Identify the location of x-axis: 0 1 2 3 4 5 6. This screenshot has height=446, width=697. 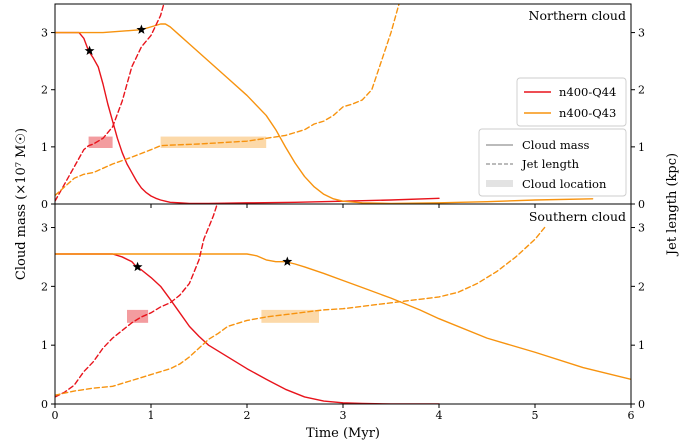
(343, 415).